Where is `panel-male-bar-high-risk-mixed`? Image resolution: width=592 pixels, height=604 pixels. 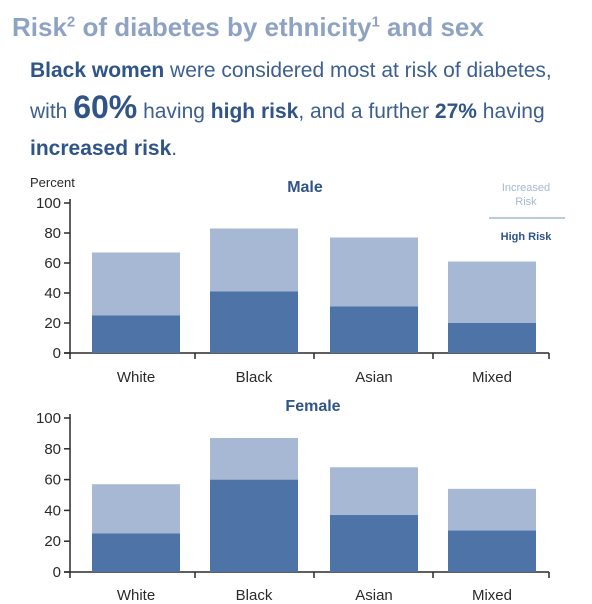 panel-male-bar-high-risk-mixed is located at coordinates (492, 338).